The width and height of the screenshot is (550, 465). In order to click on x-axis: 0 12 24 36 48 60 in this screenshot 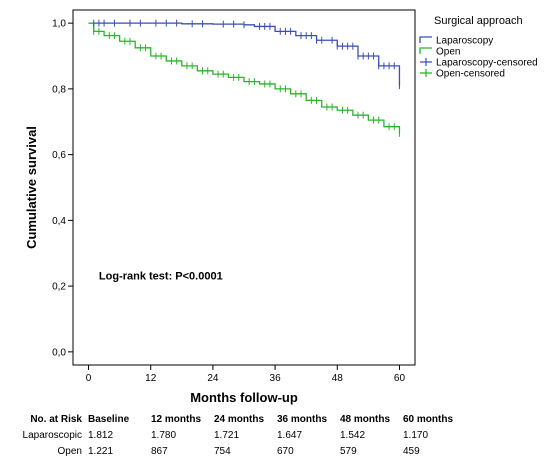, I will do `click(246, 374)`.